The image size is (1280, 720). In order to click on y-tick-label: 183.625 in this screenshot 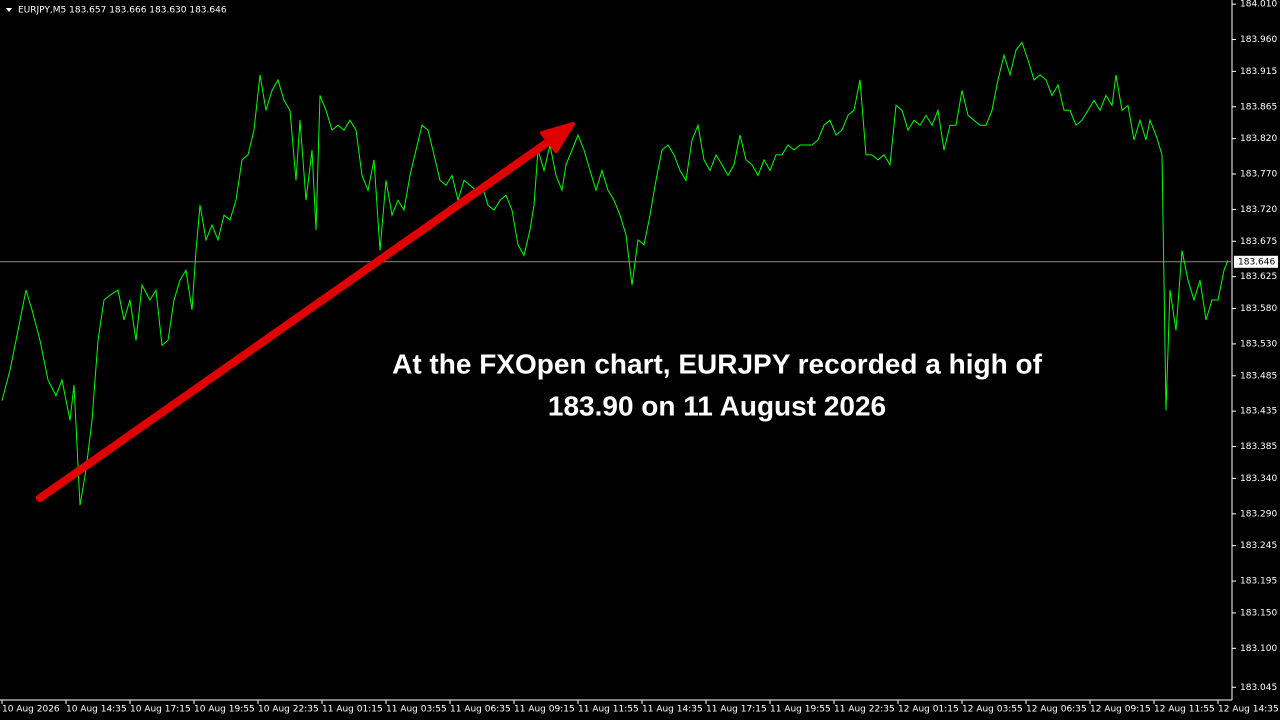, I will do `click(1258, 277)`.